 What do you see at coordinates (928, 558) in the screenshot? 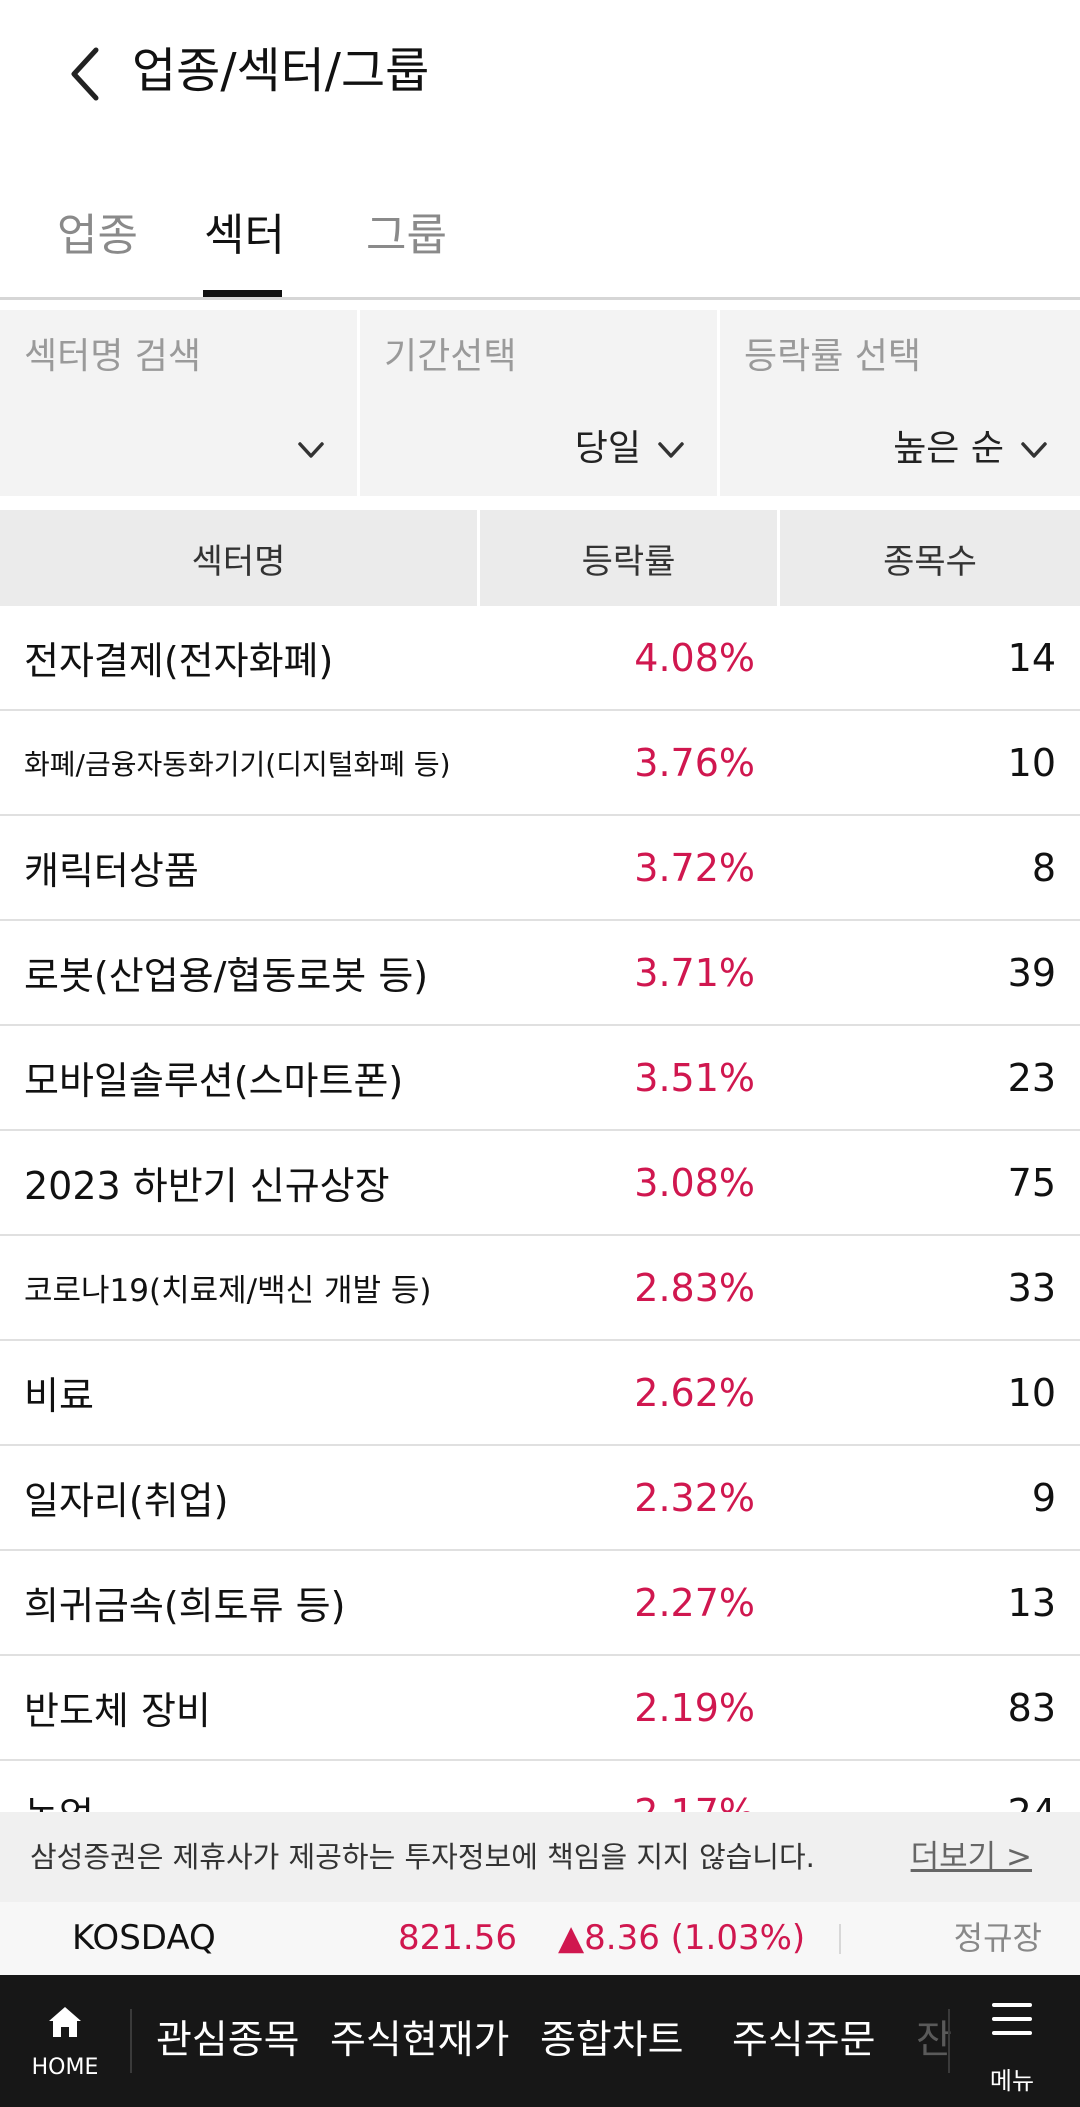
I see `column-header-count: 종목수` at bounding box center [928, 558].